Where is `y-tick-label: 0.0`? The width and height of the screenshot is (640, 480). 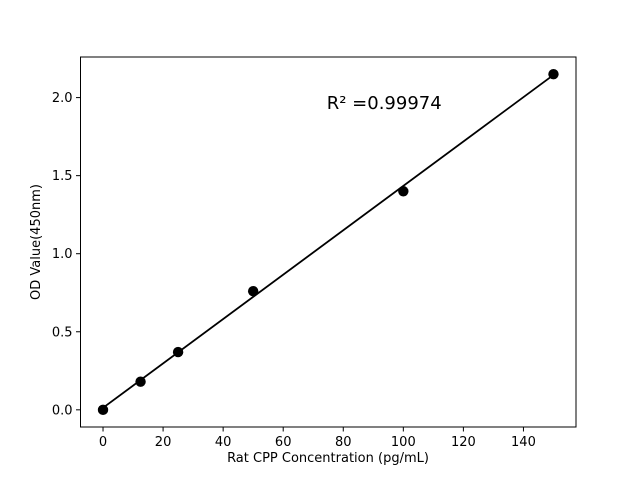 y-tick-label: 0.0 is located at coordinates (62, 410).